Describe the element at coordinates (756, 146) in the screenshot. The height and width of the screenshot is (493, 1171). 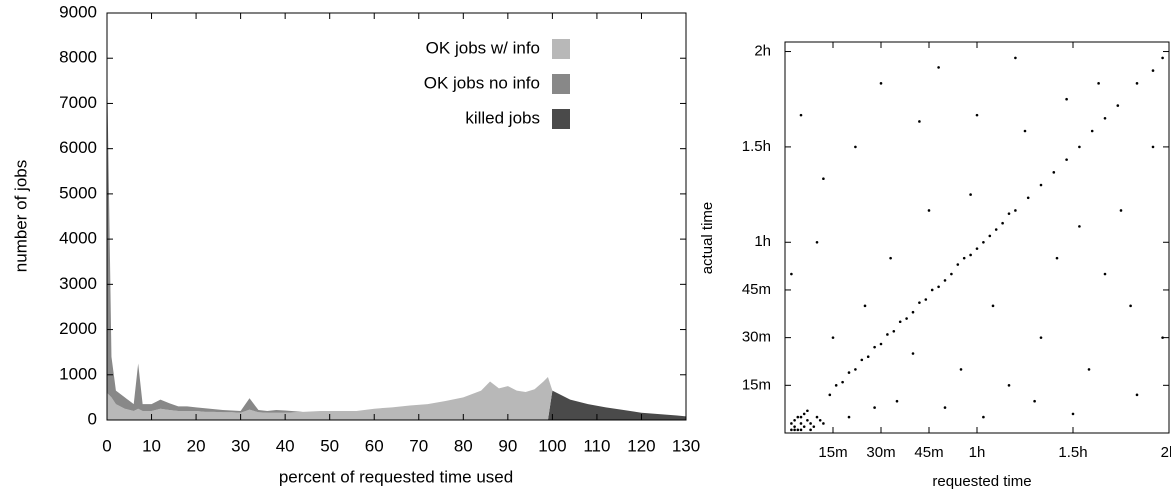
I see `y-tick-label: 1.5h` at that location.